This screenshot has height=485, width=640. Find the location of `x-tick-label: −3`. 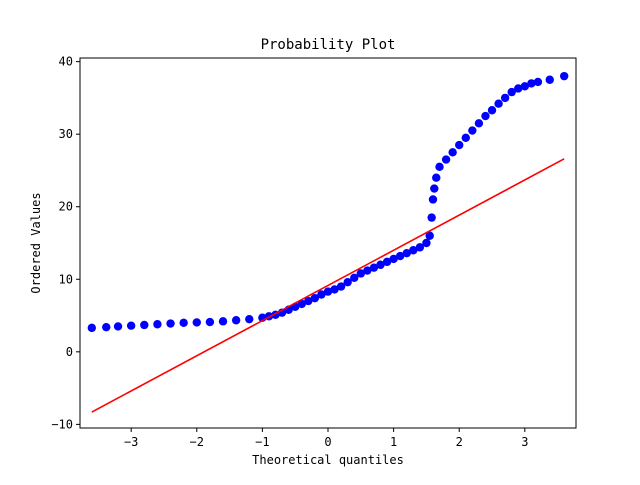

x-tick-label: −3 is located at coordinates (131, 442).